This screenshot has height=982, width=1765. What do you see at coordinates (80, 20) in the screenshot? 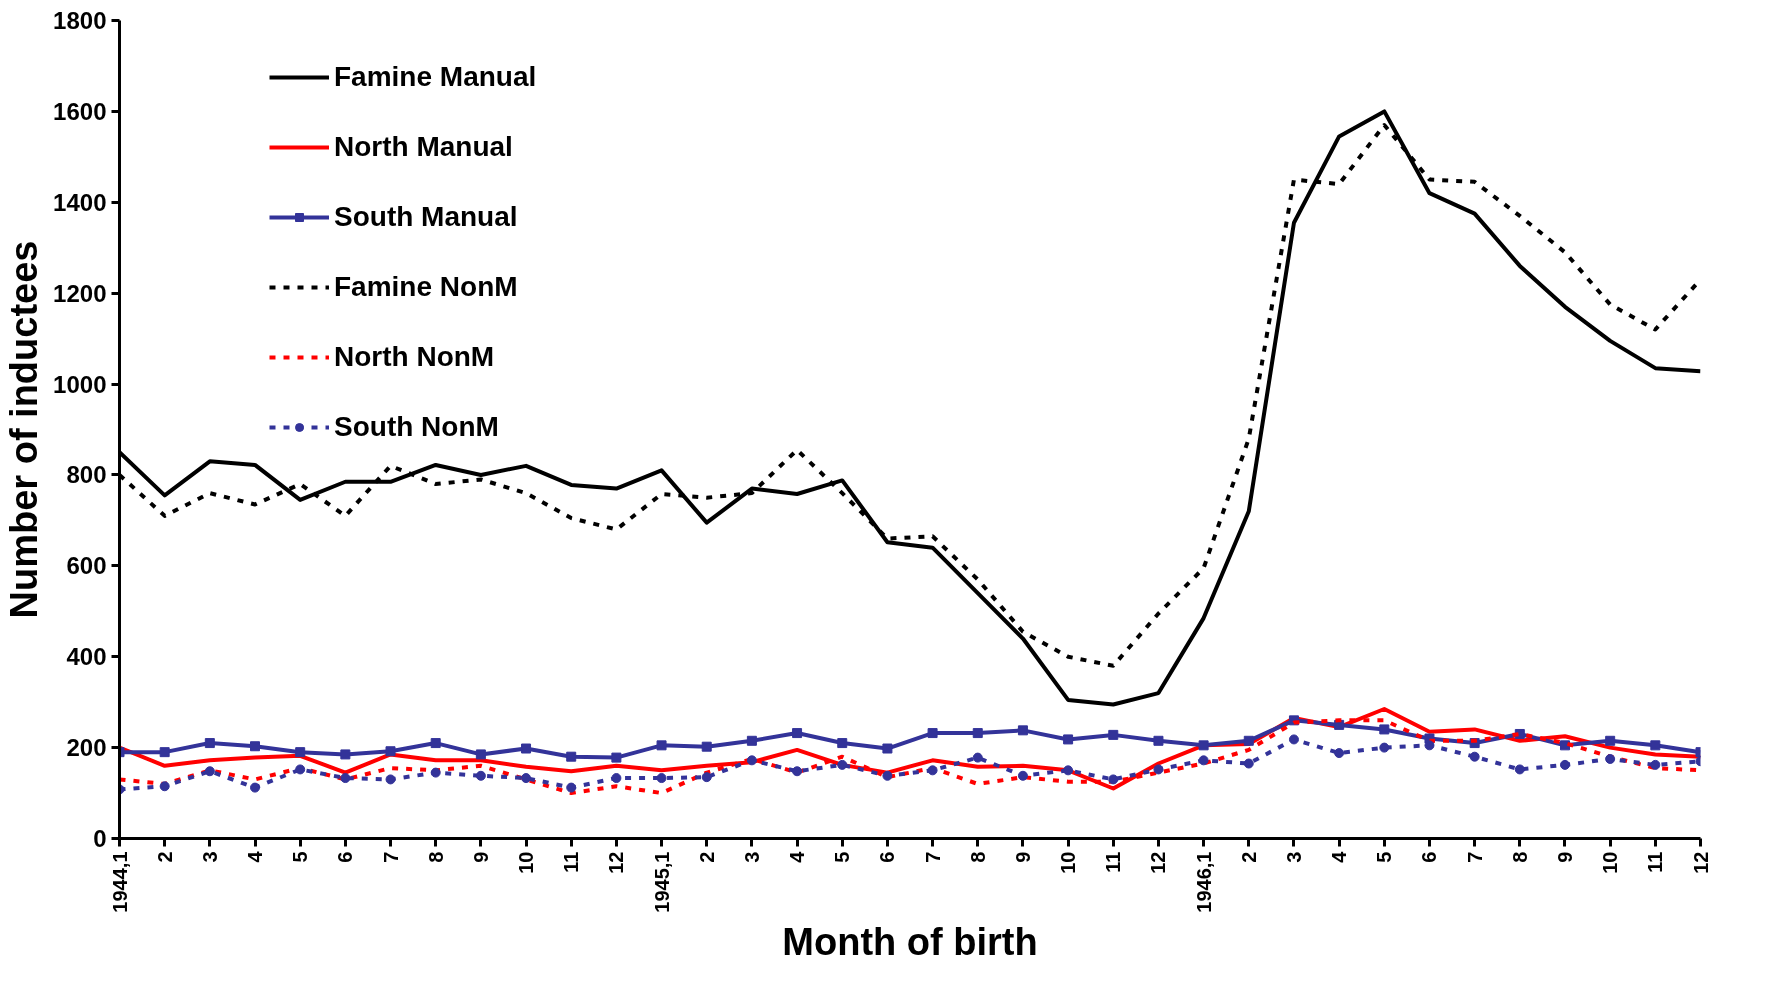
I see `y-tick-label: 1800` at bounding box center [80, 20].